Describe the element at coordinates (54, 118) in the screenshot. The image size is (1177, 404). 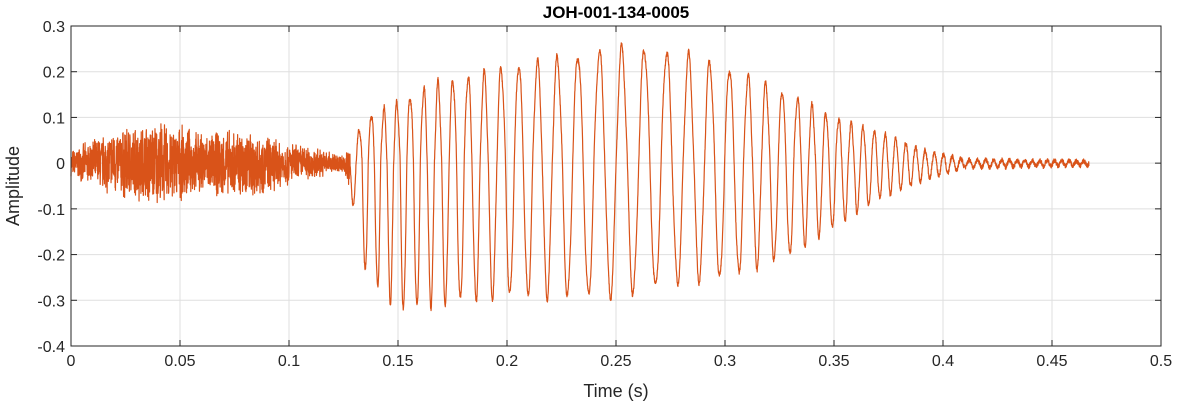
I see `y-tick-label: 0.1` at that location.